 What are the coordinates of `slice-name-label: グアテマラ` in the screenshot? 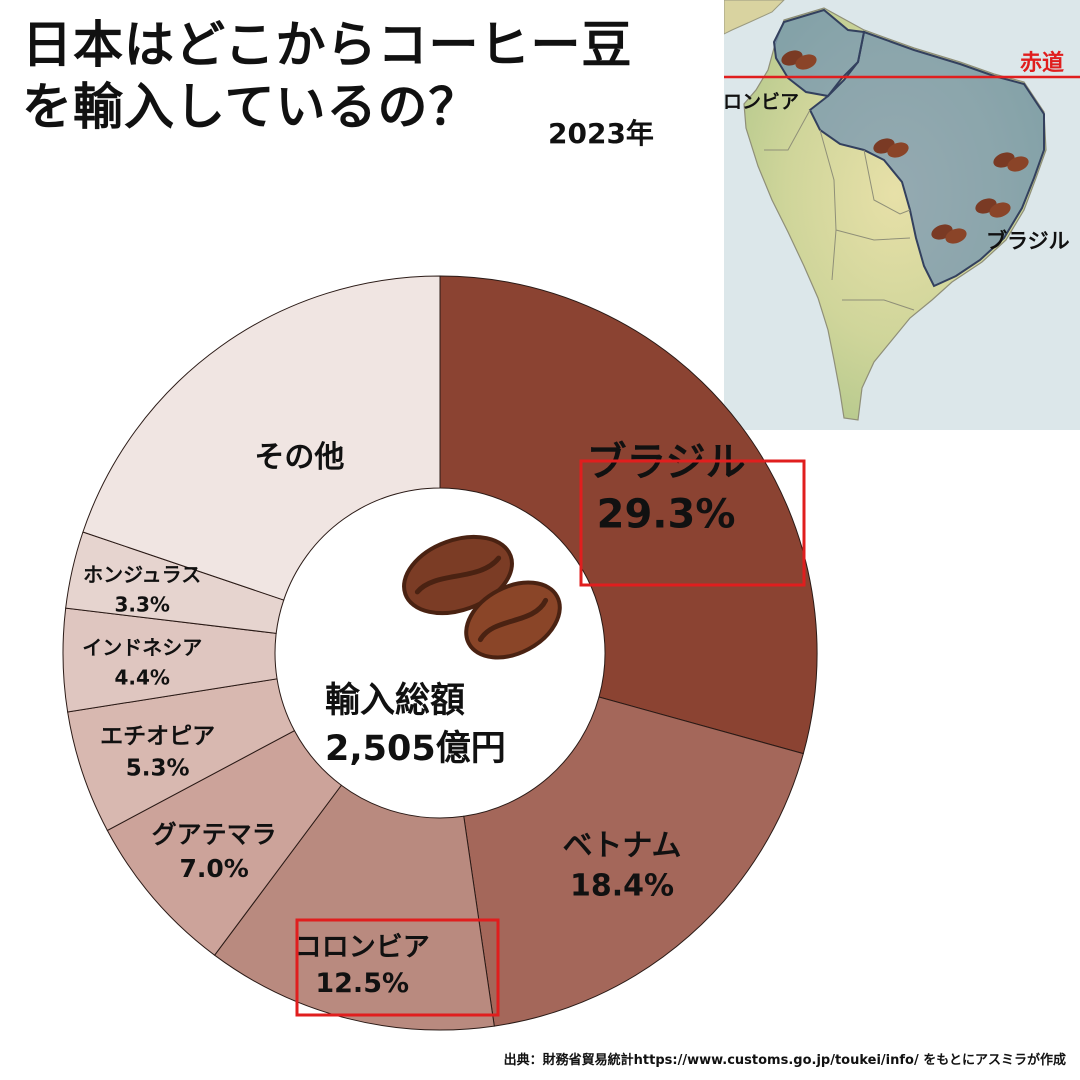 It's located at (214, 834).